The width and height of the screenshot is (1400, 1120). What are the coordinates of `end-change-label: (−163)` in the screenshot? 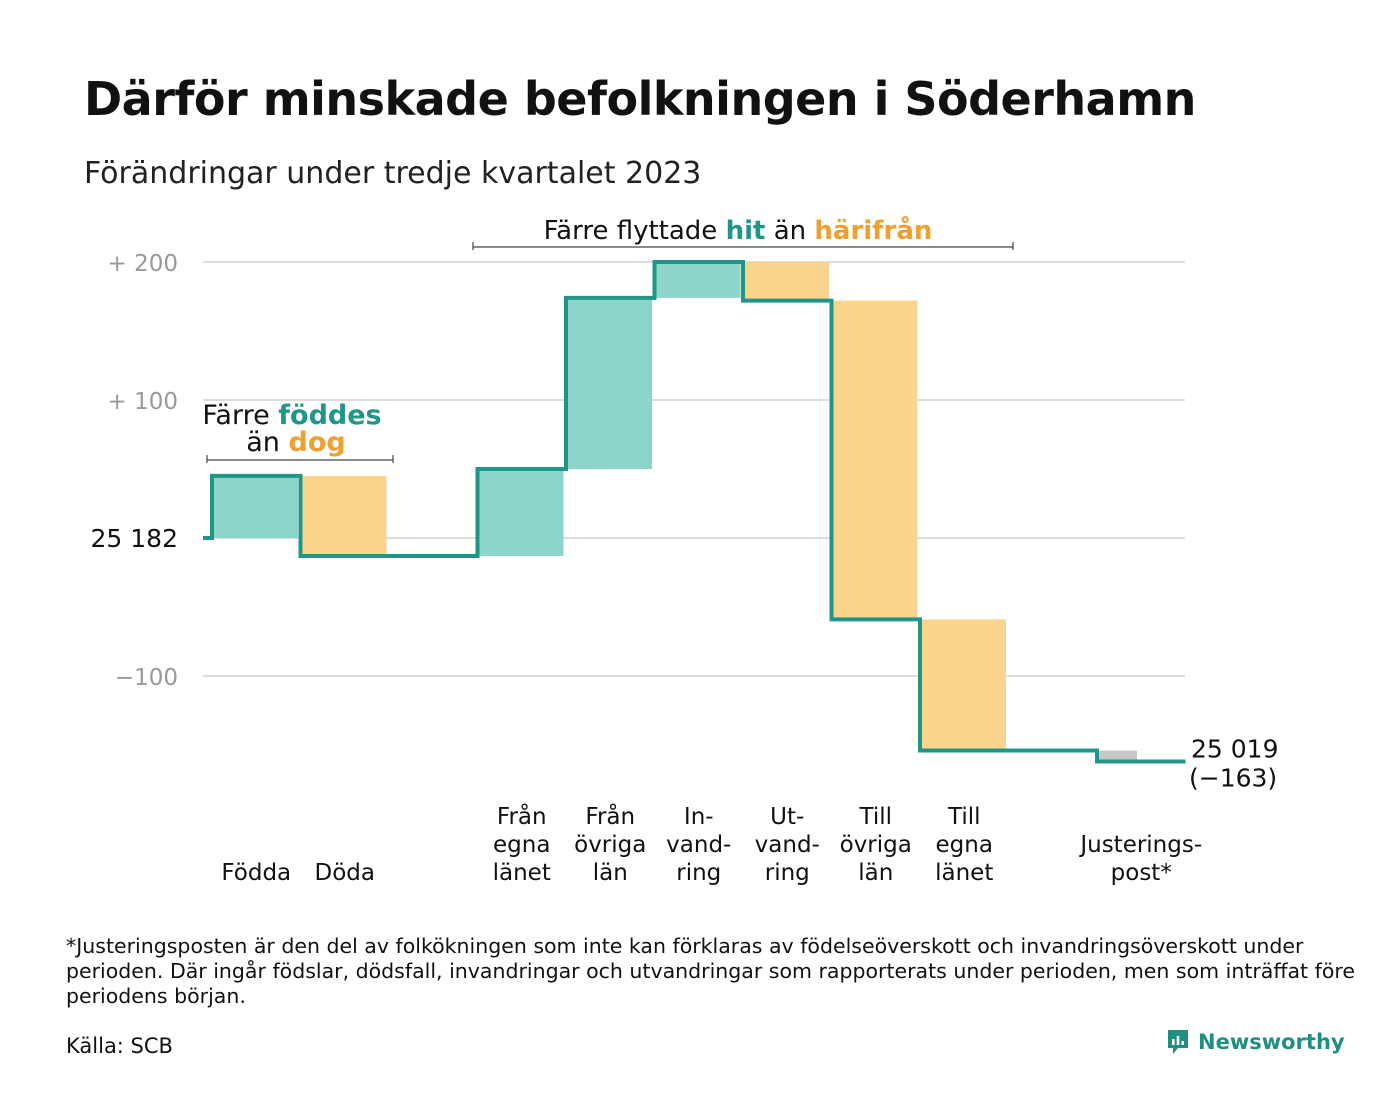 It's located at (1233, 778).